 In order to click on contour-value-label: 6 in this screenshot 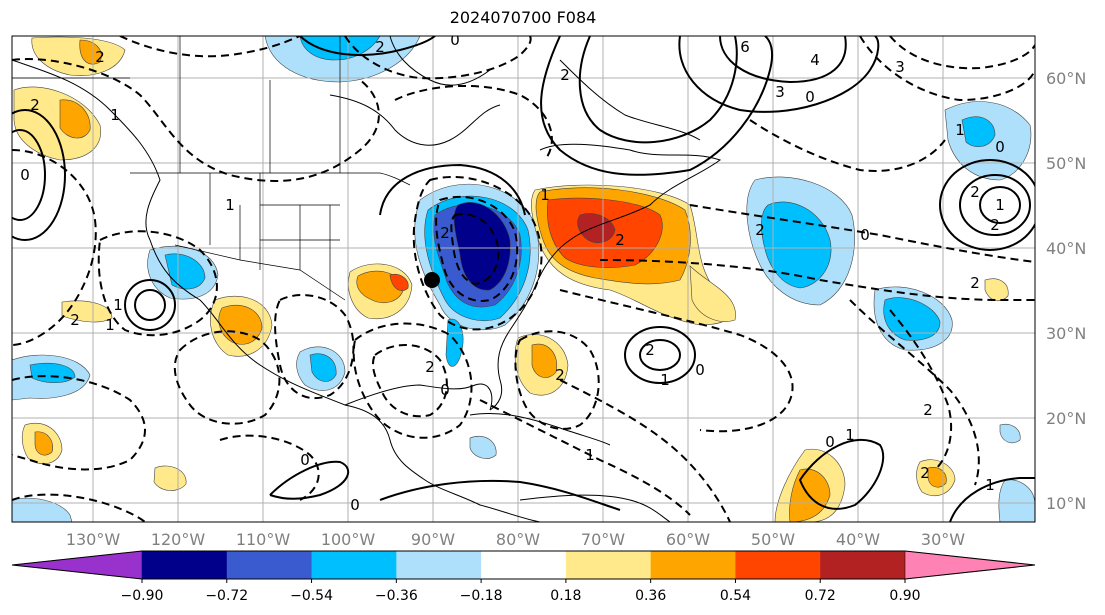, I will do `click(745, 47)`.